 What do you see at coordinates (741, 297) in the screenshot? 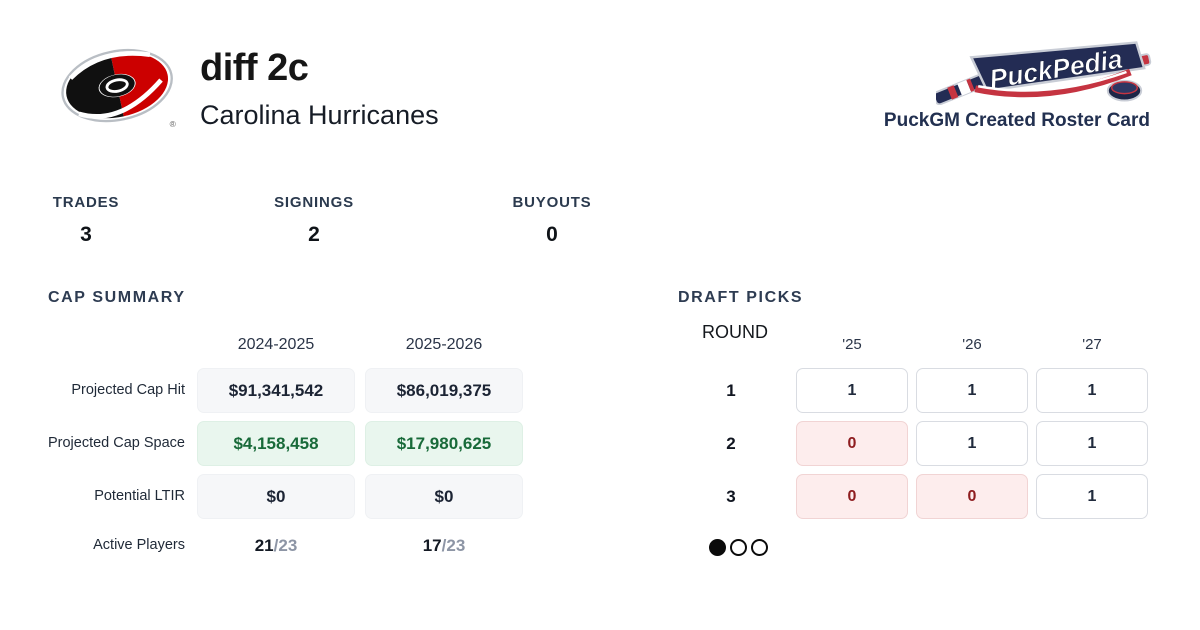
I see `draft-picks-heading: DRAFT PICKS` at bounding box center [741, 297].